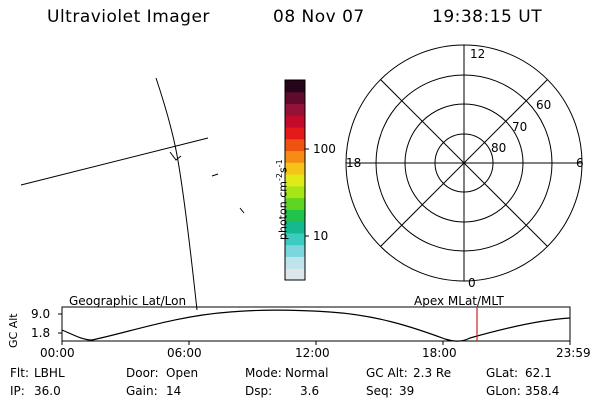 The width and height of the screenshot is (600, 400). What do you see at coordinates (19, 373) in the screenshot?
I see `flt-label: Flt:` at bounding box center [19, 373].